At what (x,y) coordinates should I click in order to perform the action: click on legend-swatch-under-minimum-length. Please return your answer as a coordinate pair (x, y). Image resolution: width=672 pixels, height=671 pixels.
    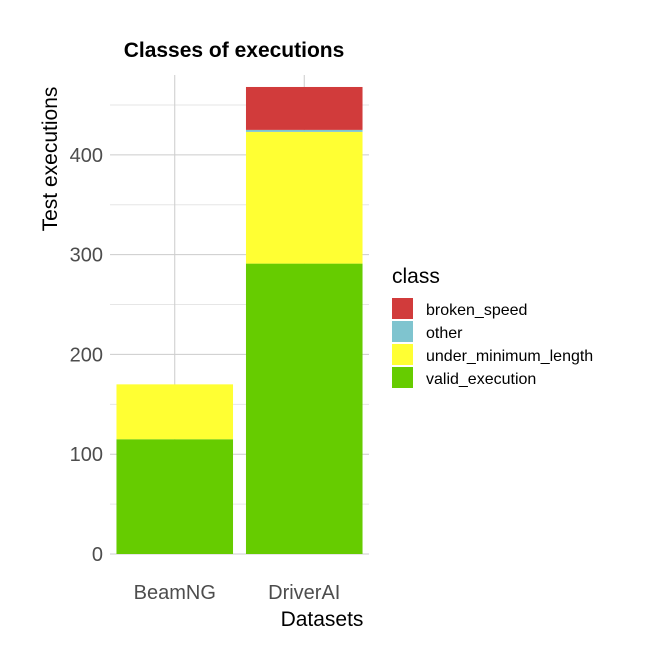
    Looking at the image, I should click on (402, 354).